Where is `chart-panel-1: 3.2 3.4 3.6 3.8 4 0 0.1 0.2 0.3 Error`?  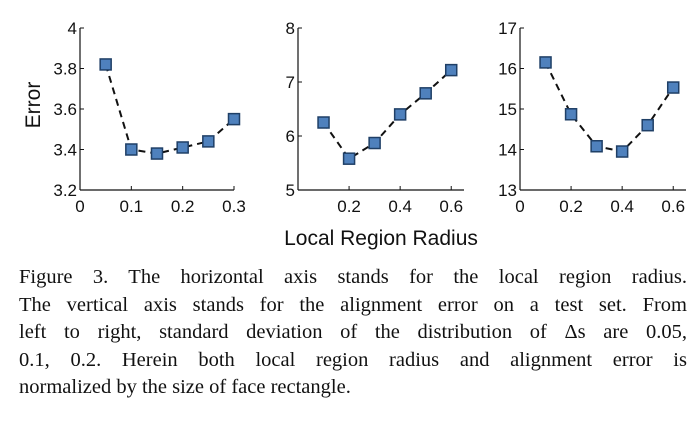
chart-panel-1: 3.2 3.4 3.6 3.8 4 0 0.1 0.2 0.3 Error is located at coordinates (134, 117).